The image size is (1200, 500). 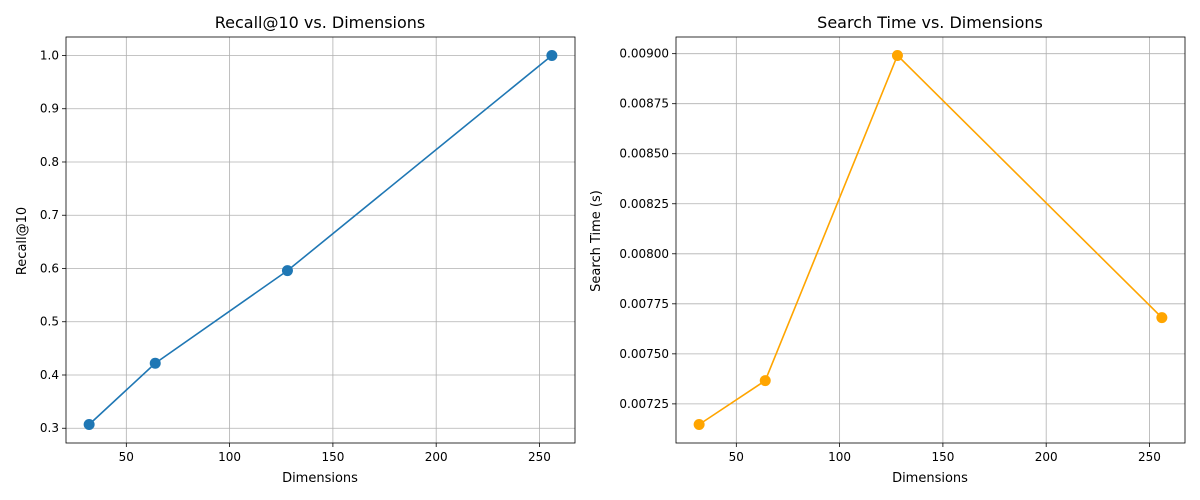 What do you see at coordinates (49, 375) in the screenshot?
I see `recall-chart-ytick-label: 0.4` at bounding box center [49, 375].